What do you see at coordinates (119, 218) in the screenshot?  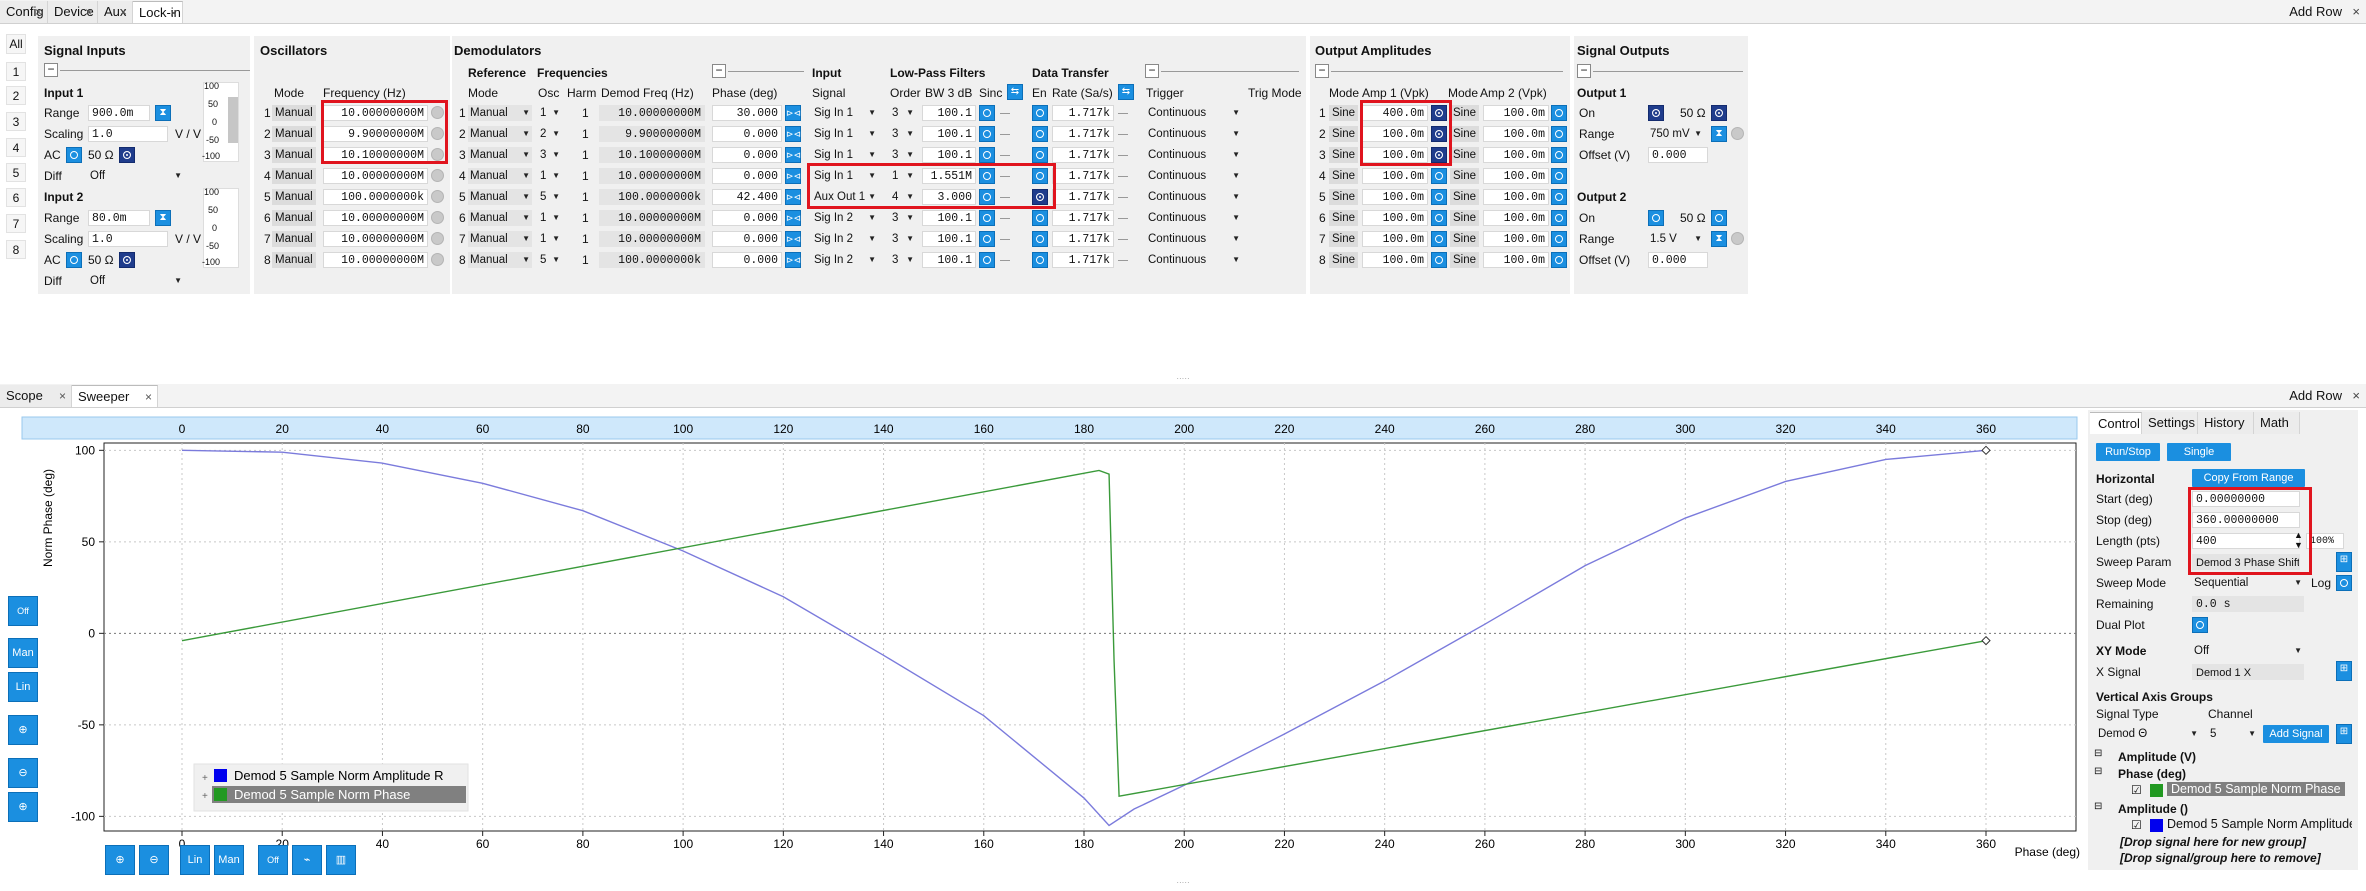 I see `input2-range-field: 80.0m` at bounding box center [119, 218].